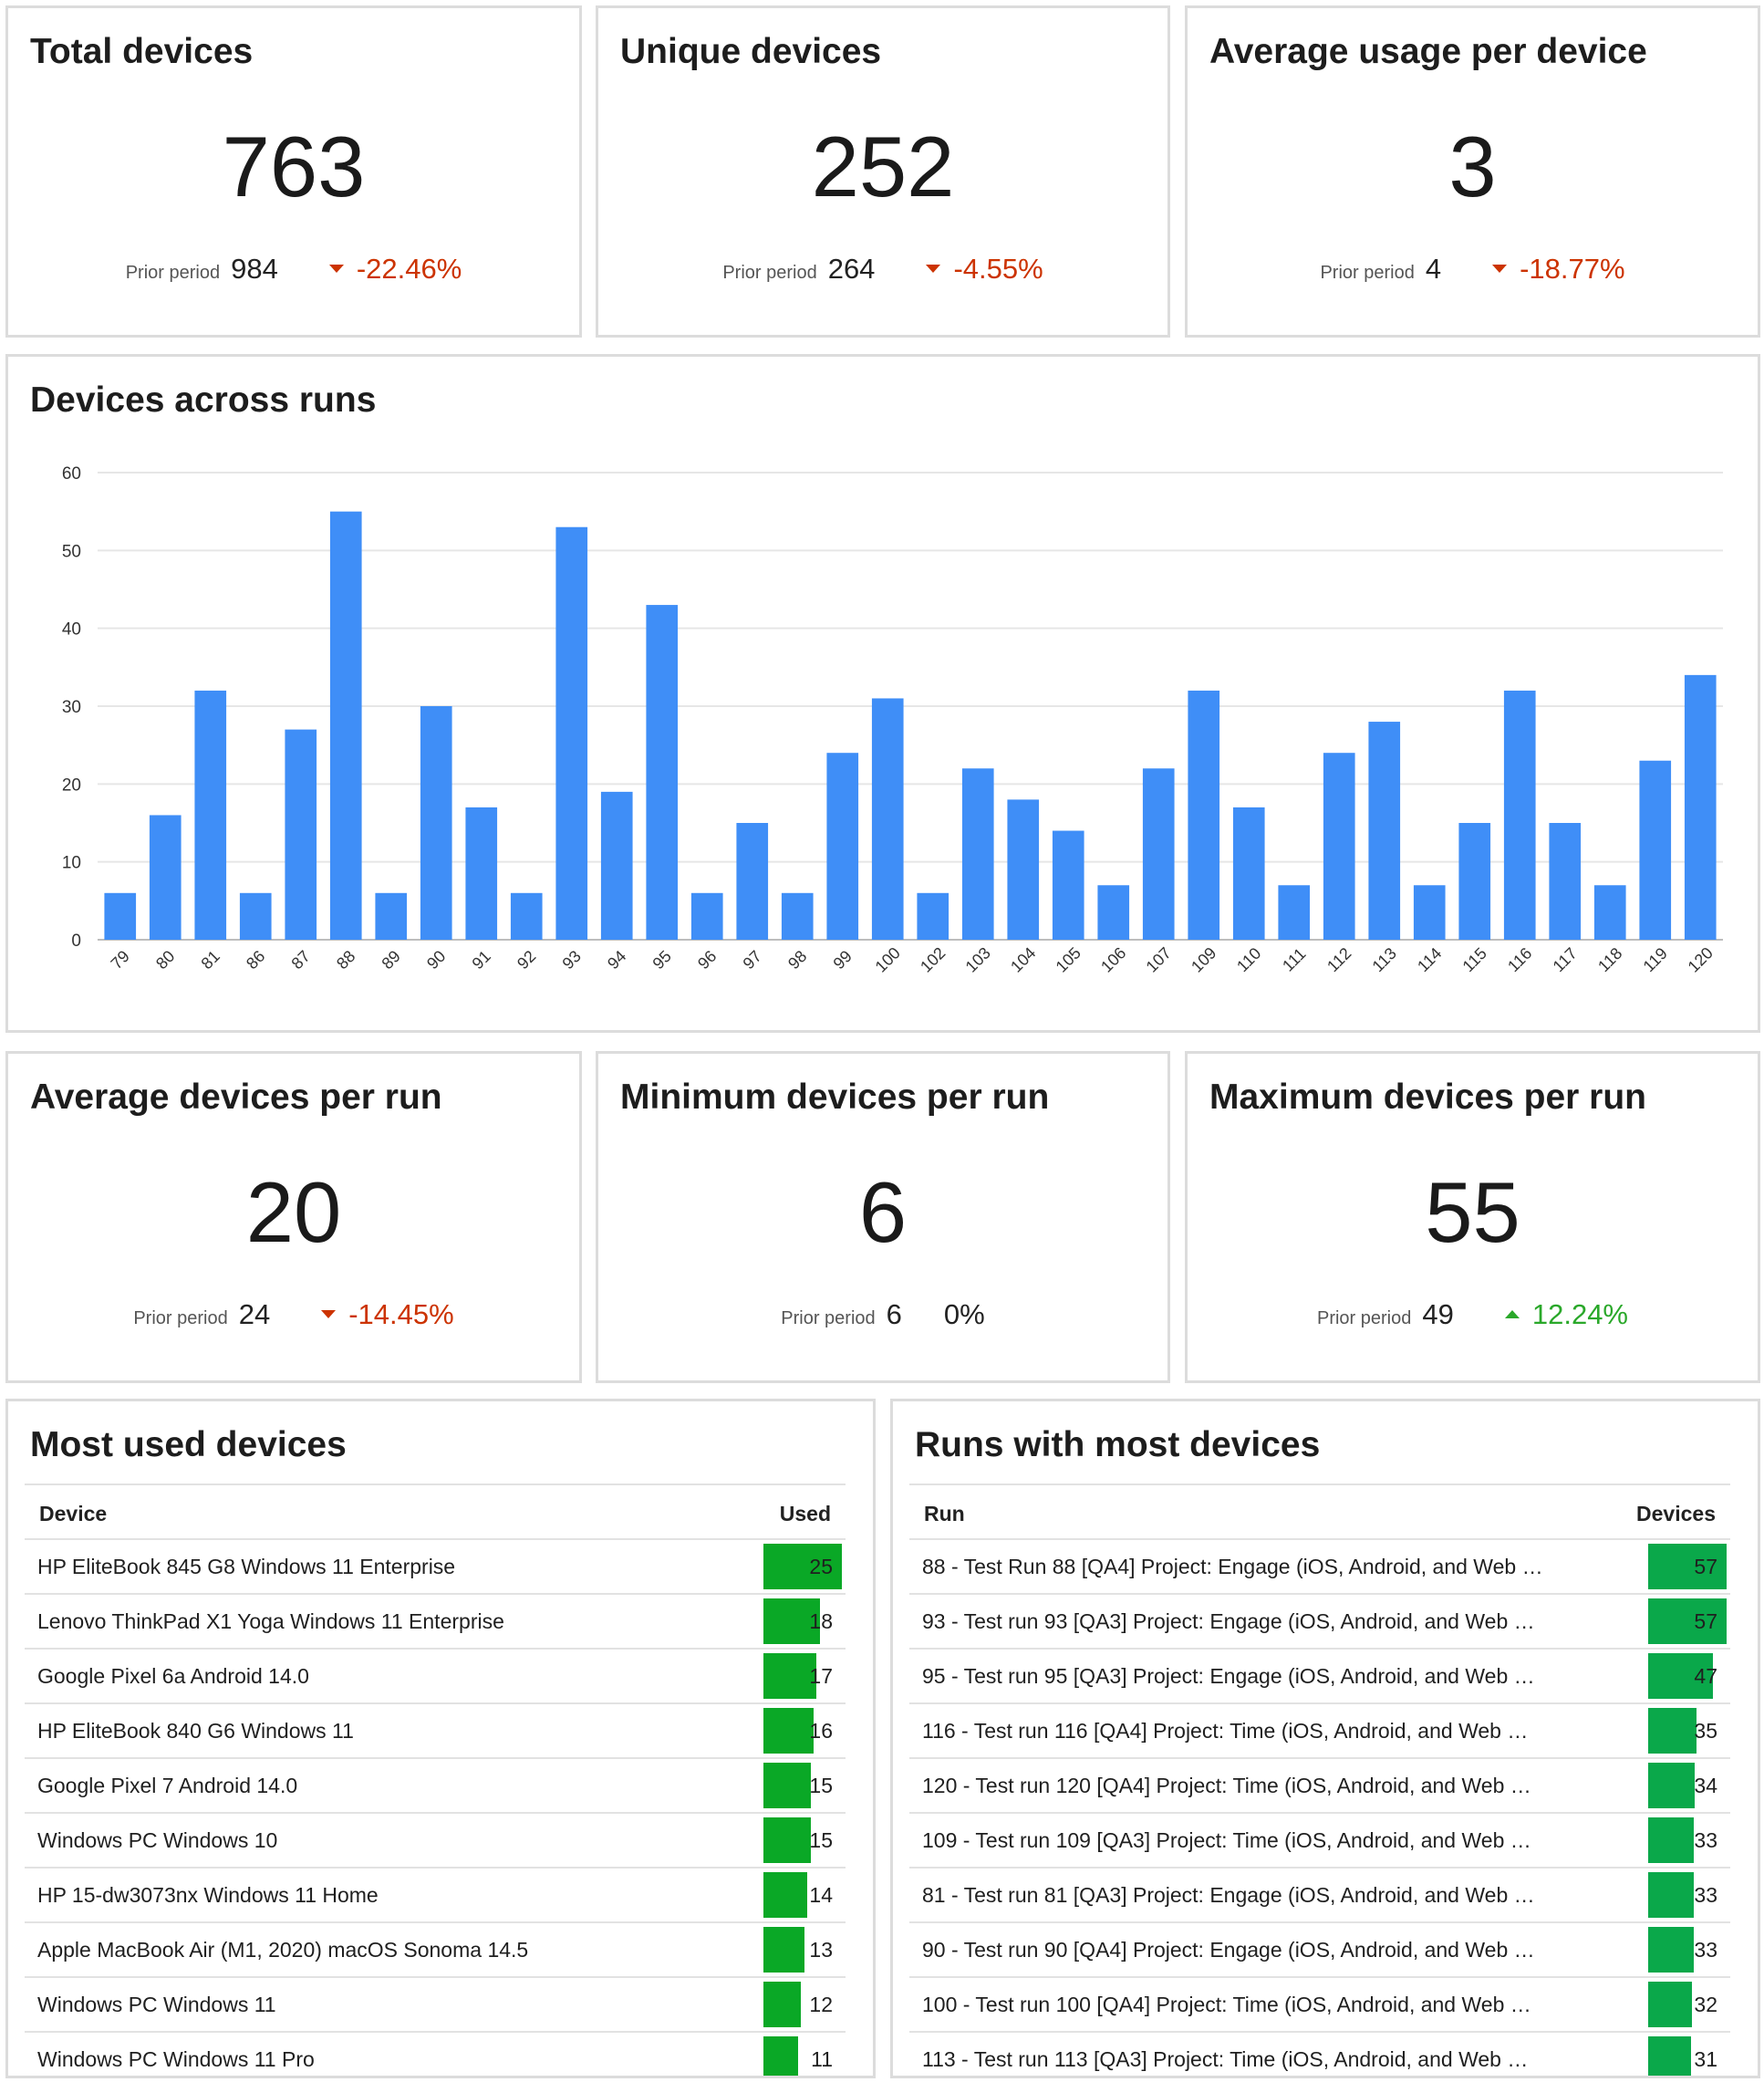  Describe the element at coordinates (1687, 2056) in the screenshot. I see `data-bar-cell: 31` at that location.